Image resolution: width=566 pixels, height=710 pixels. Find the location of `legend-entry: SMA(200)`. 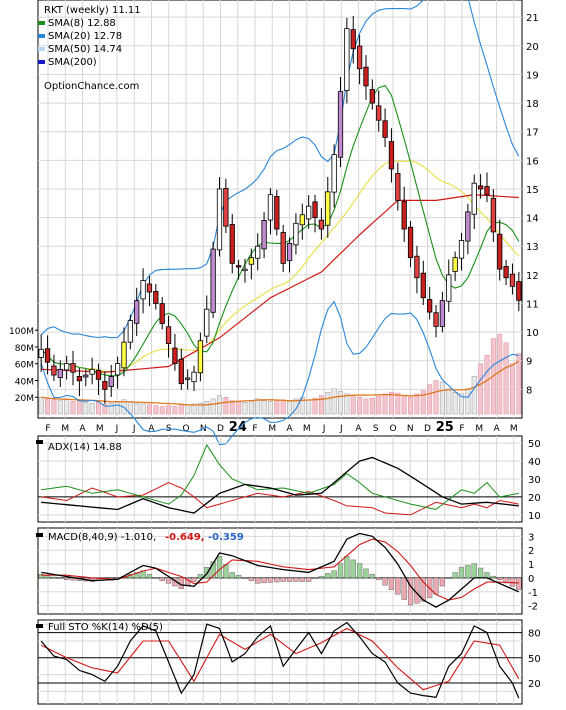

legend-entry: SMA(200) is located at coordinates (72, 62).